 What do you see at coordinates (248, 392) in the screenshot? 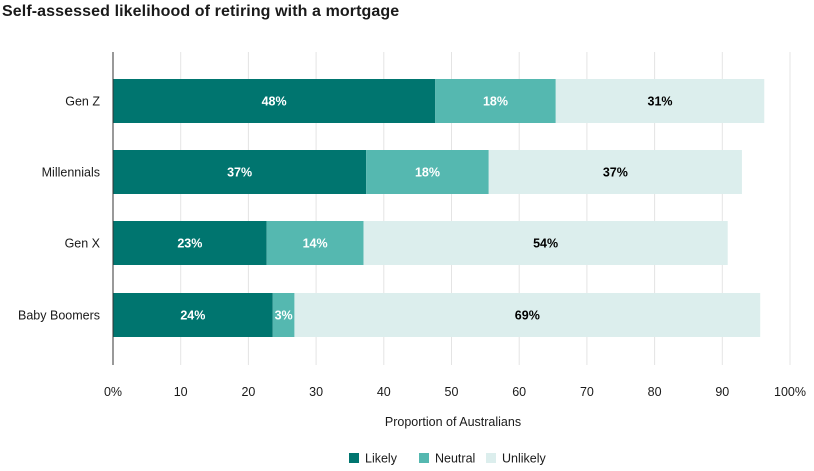
I see `x-tick-label: 20` at bounding box center [248, 392].